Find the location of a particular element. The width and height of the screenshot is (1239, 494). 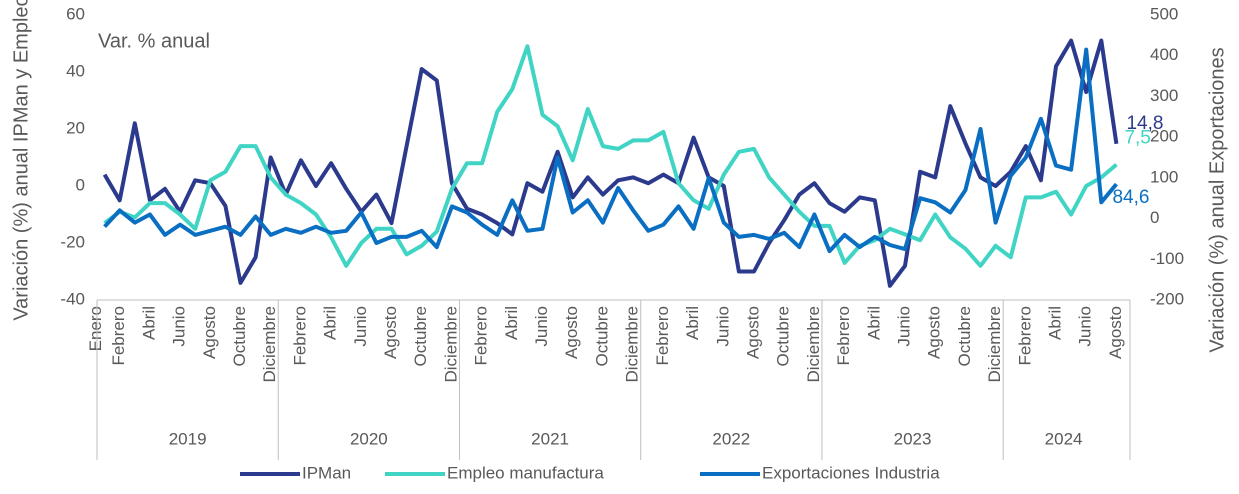

y2-tick-label: 100 is located at coordinates (1164, 176).